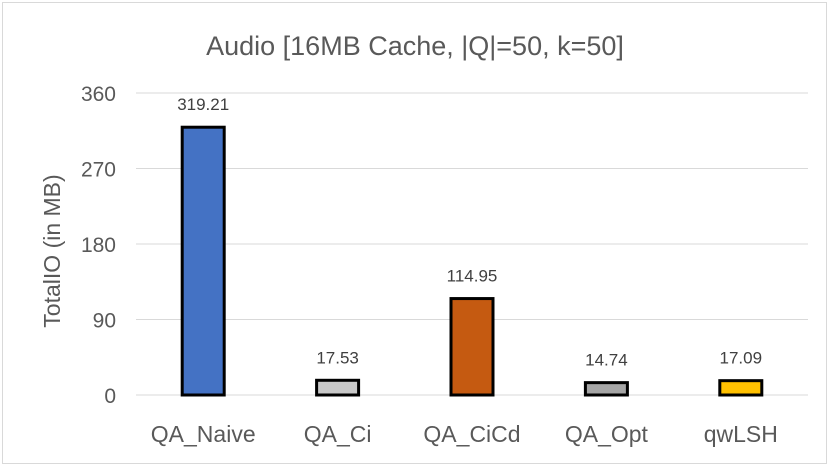 The width and height of the screenshot is (831, 470). What do you see at coordinates (415, 46) in the screenshot?
I see `chart-title: Audio [16MB Cache, |Q|=50, k=50]` at bounding box center [415, 46].